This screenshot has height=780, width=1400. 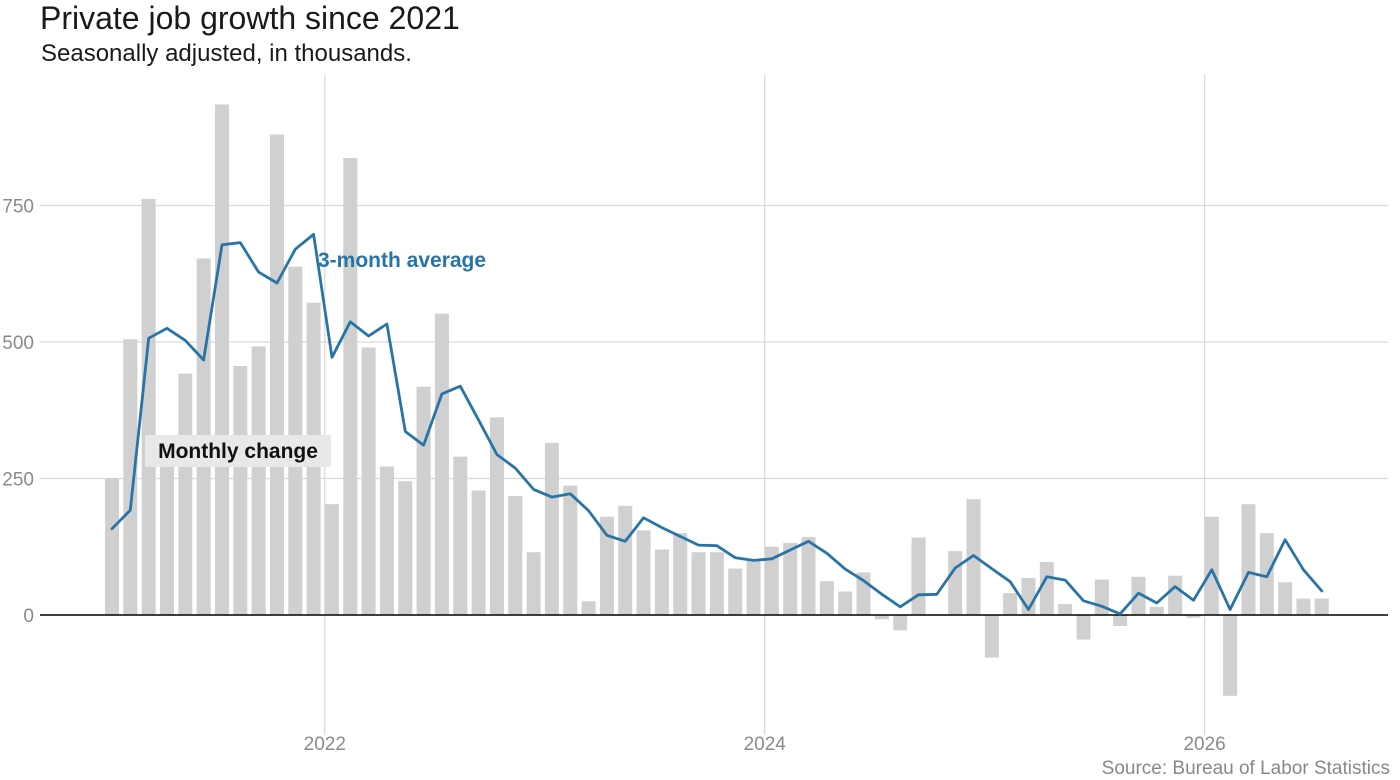 What do you see at coordinates (402, 260) in the screenshot?
I see `line-series-label: 3-month average` at bounding box center [402, 260].